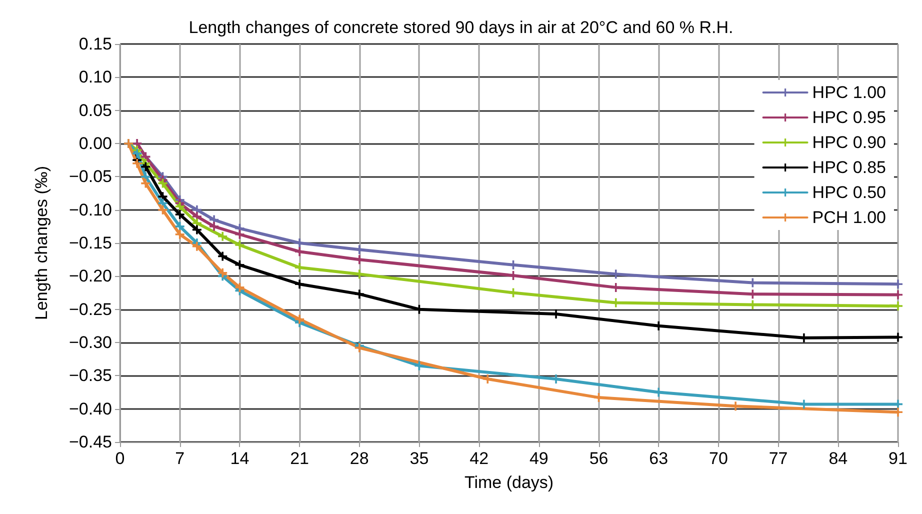  Describe the element at coordinates (359, 458) in the screenshot. I see `x-tick-label: 28` at that location.